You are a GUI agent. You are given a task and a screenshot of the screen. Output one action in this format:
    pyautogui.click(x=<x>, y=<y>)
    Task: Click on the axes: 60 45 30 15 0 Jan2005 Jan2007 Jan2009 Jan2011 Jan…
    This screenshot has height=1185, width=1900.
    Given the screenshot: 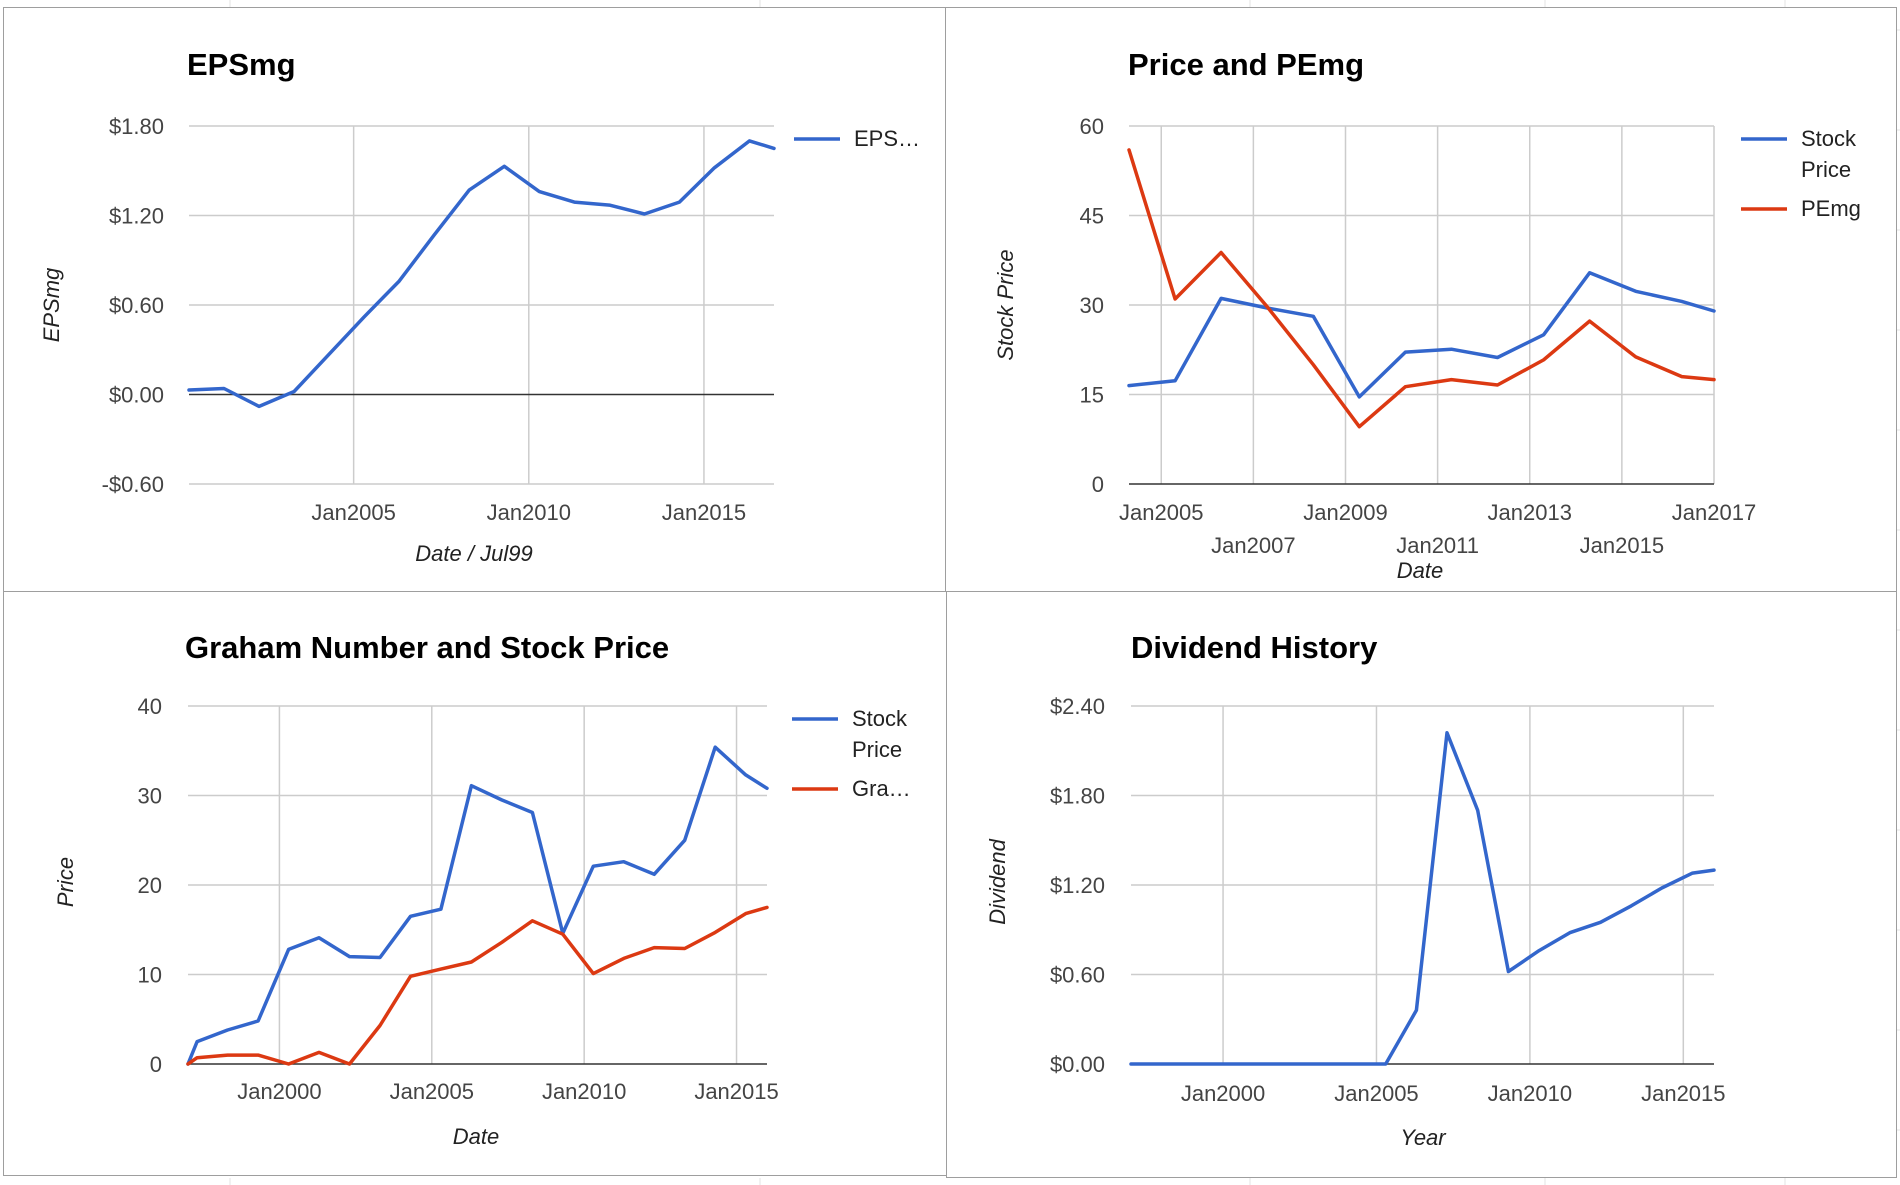 What is the action you would take?
    pyautogui.click(x=1418, y=336)
    